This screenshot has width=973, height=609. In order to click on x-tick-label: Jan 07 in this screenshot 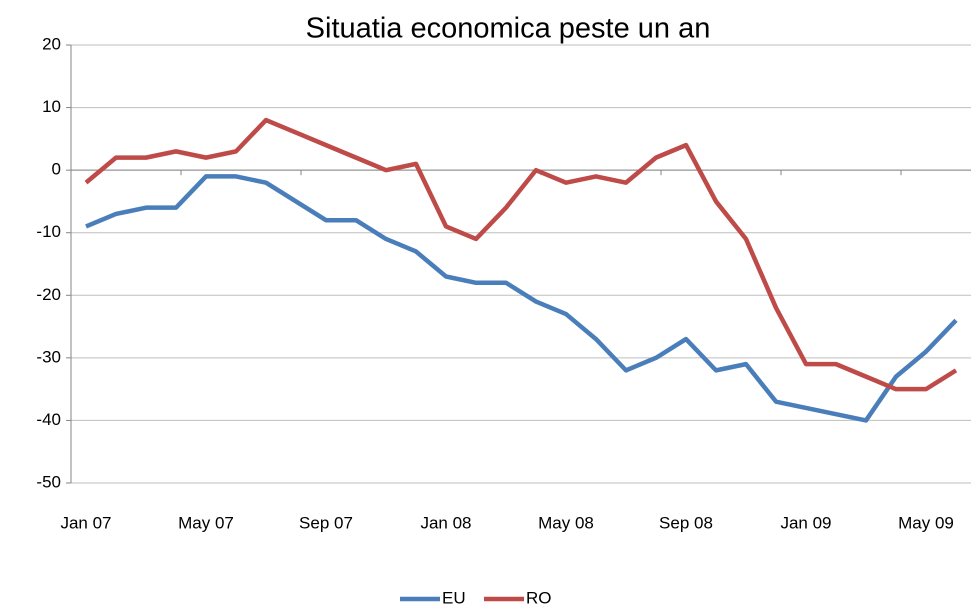, I will do `click(85, 522)`.